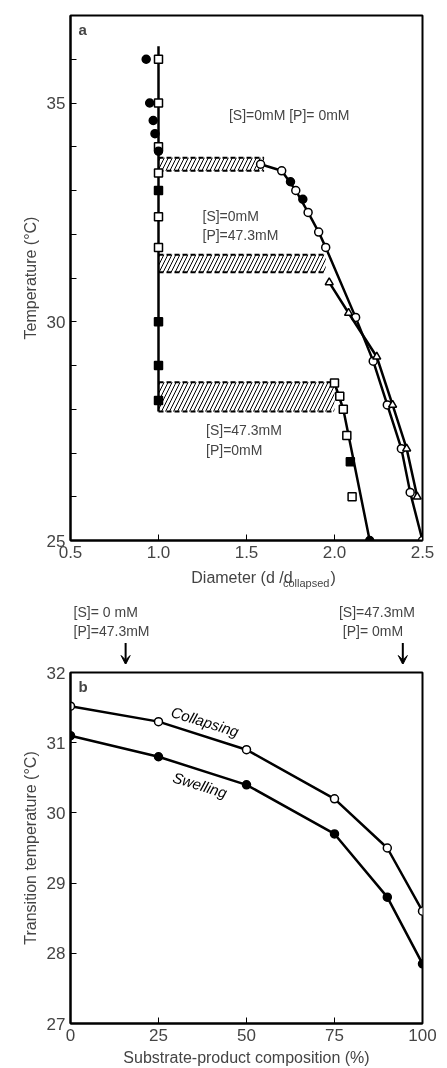 The height and width of the screenshot is (1068, 447). What do you see at coordinates (56, 884) in the screenshot?
I see `y-tick-label: 29` at bounding box center [56, 884].